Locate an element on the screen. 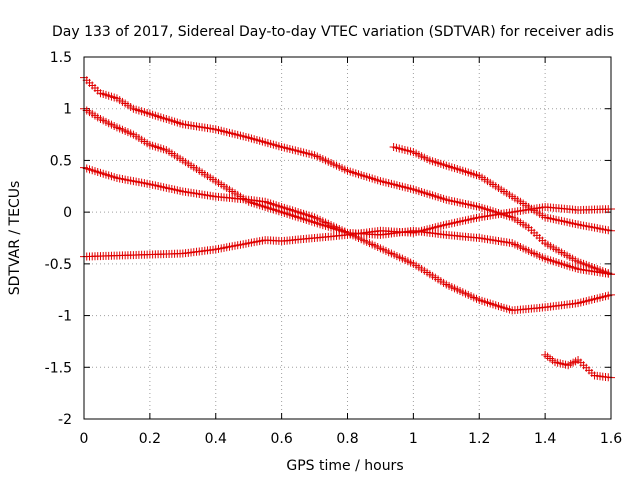  y-tick-label: 0 is located at coordinates (67, 213).